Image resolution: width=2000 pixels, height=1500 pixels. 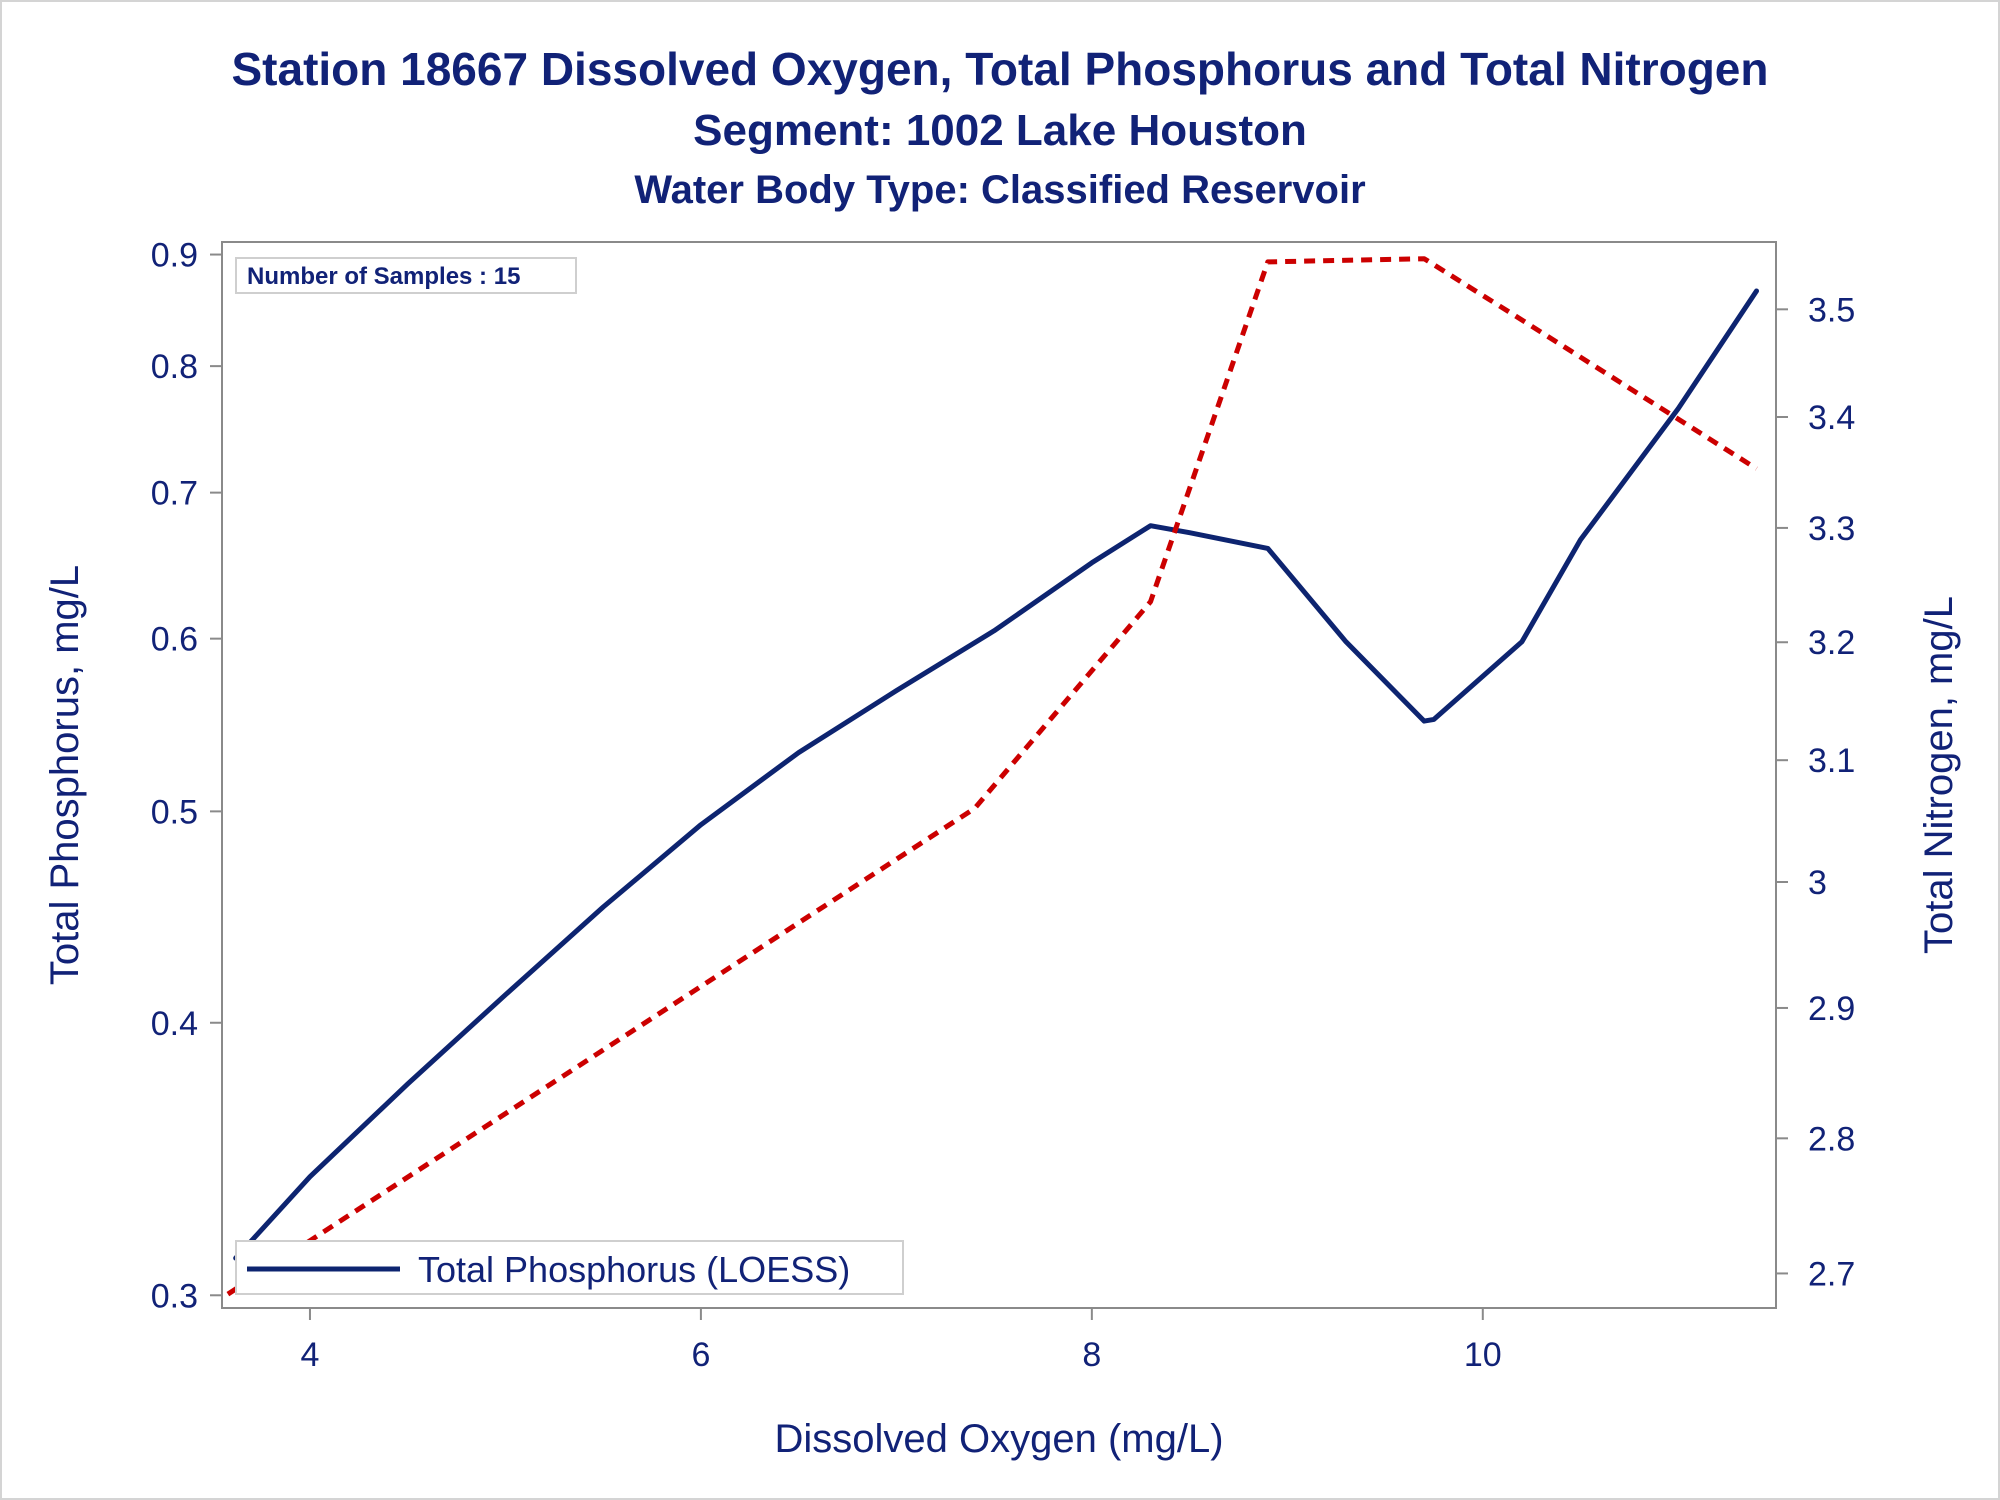 I want to click on legend-label-total-phosphorus: Total Phosphorus (LOESS), so click(x=634, y=1269).